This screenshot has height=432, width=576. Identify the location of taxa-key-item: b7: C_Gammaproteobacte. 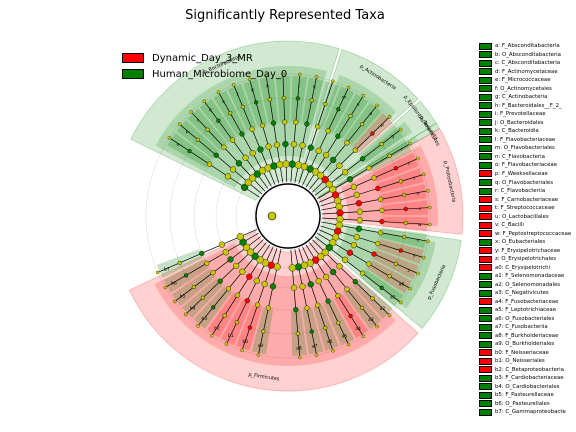
(527, 412).